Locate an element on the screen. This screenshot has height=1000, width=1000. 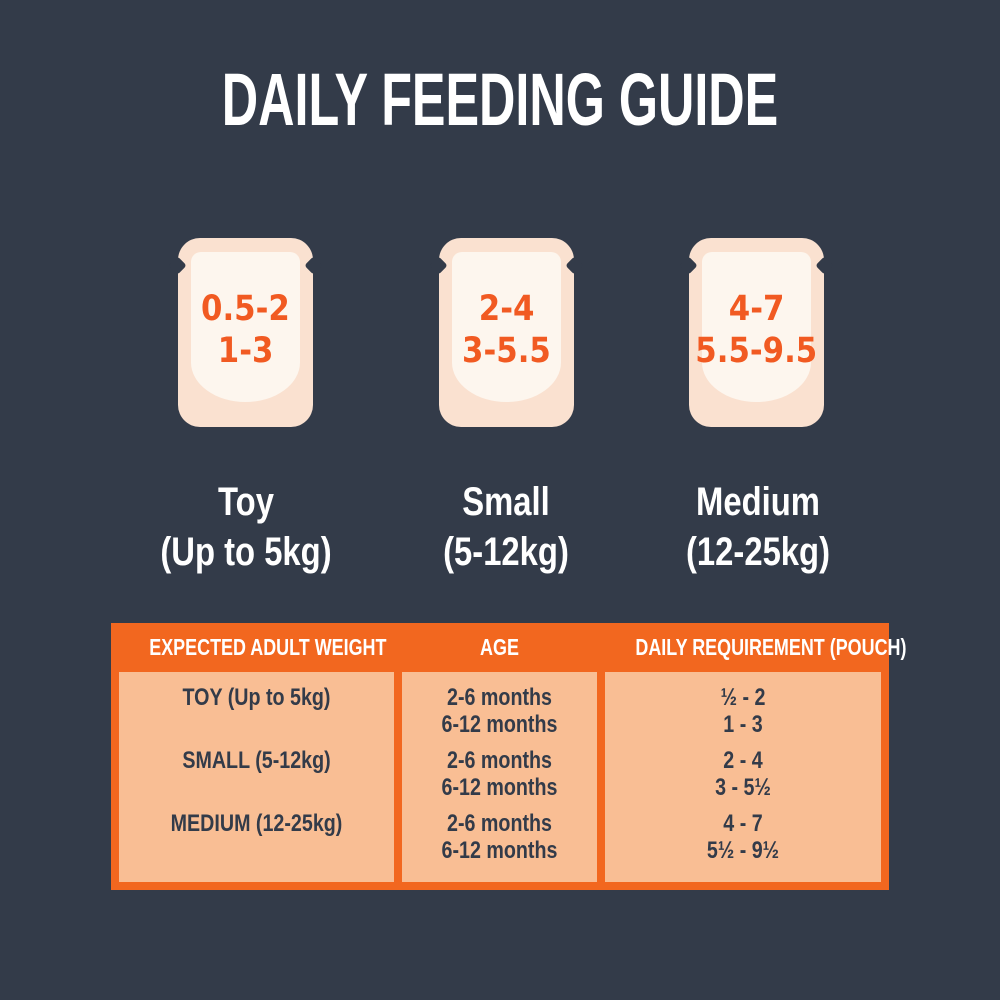
requirement-group-small: 2 - 4 3 - 5½ is located at coordinates (743, 774).